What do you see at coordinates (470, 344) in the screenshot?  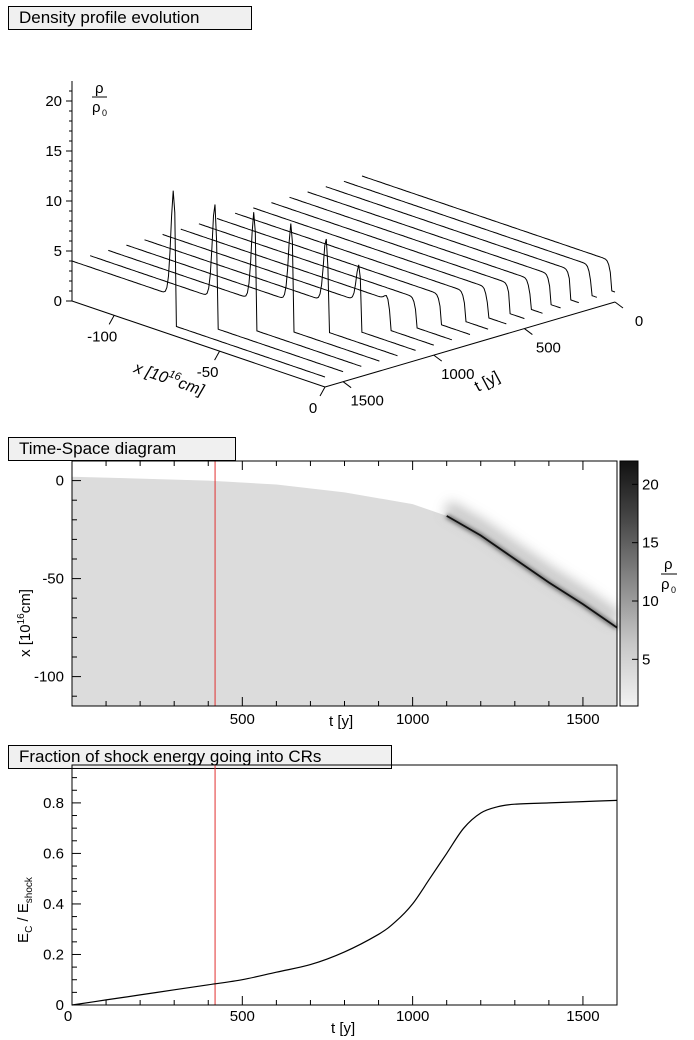 I see `t-axis-line` at bounding box center [470, 344].